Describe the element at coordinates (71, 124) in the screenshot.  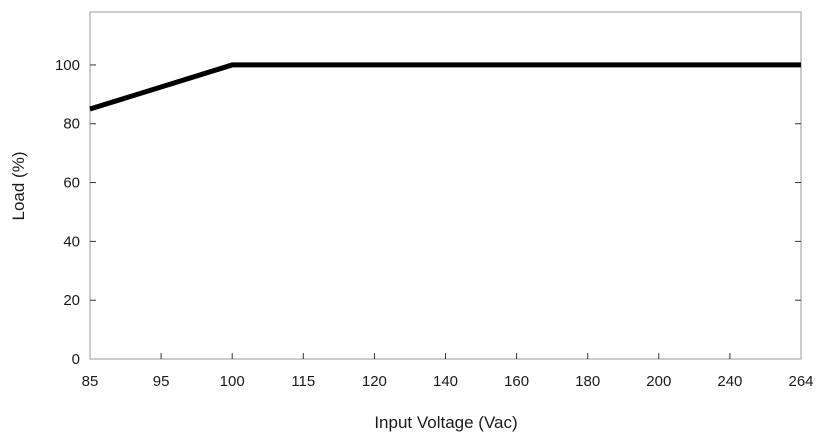
I see `y-tick-label: 80` at that location.